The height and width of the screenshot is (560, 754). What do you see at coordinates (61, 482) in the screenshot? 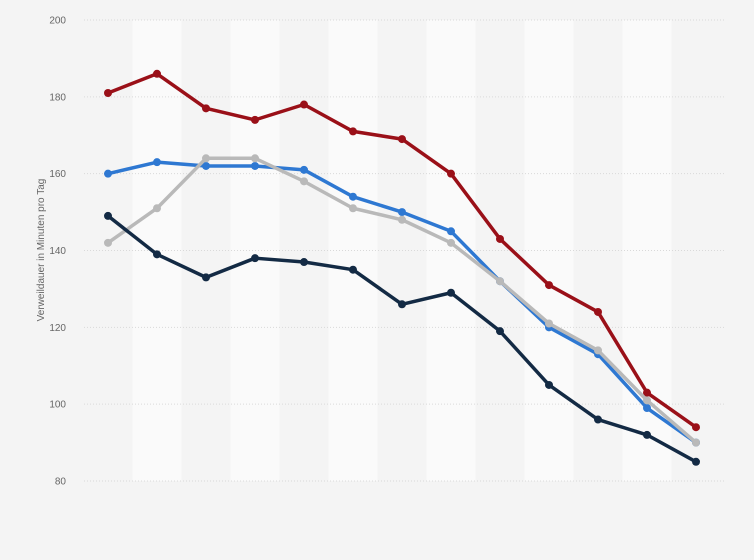
I see `y-tick-label: 80` at bounding box center [61, 482].